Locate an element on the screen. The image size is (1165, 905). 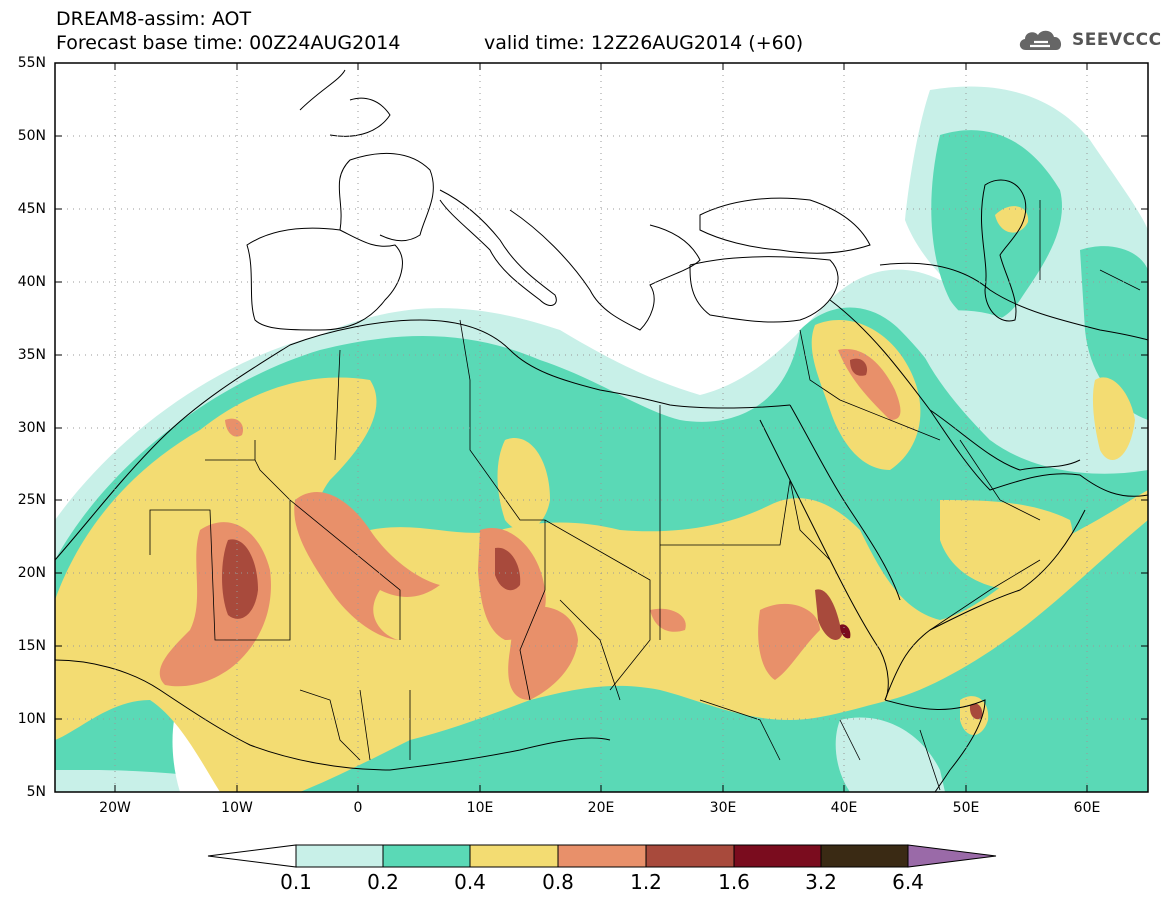
valid-time: valid time: 12Z26AUG2014 (+60) is located at coordinates (644, 43).